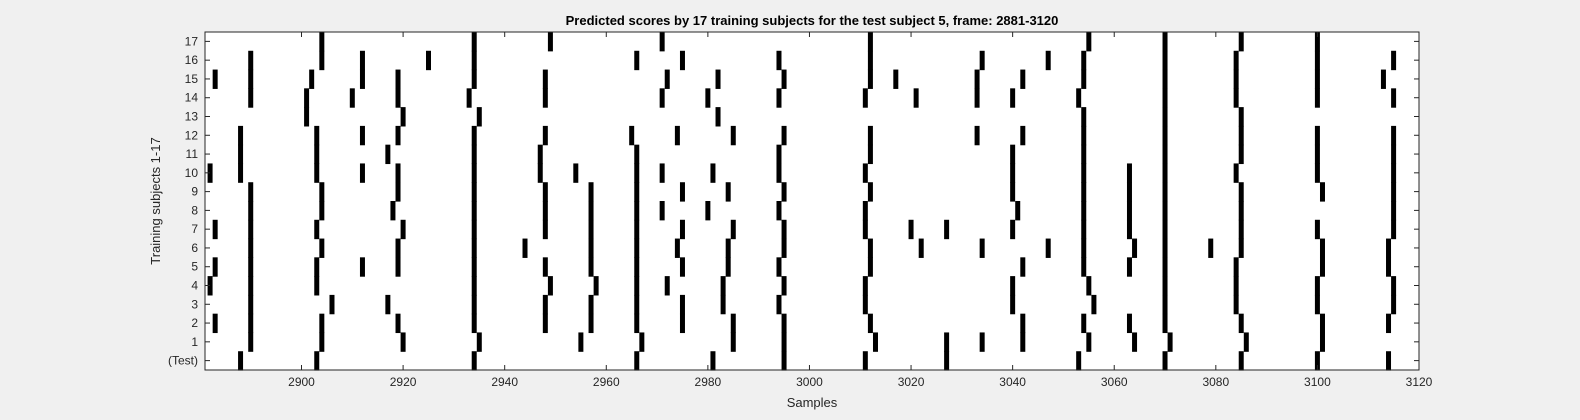 The width and height of the screenshot is (1580, 420). Describe the element at coordinates (194, 210) in the screenshot. I see `y-tick-label: 8` at that location.